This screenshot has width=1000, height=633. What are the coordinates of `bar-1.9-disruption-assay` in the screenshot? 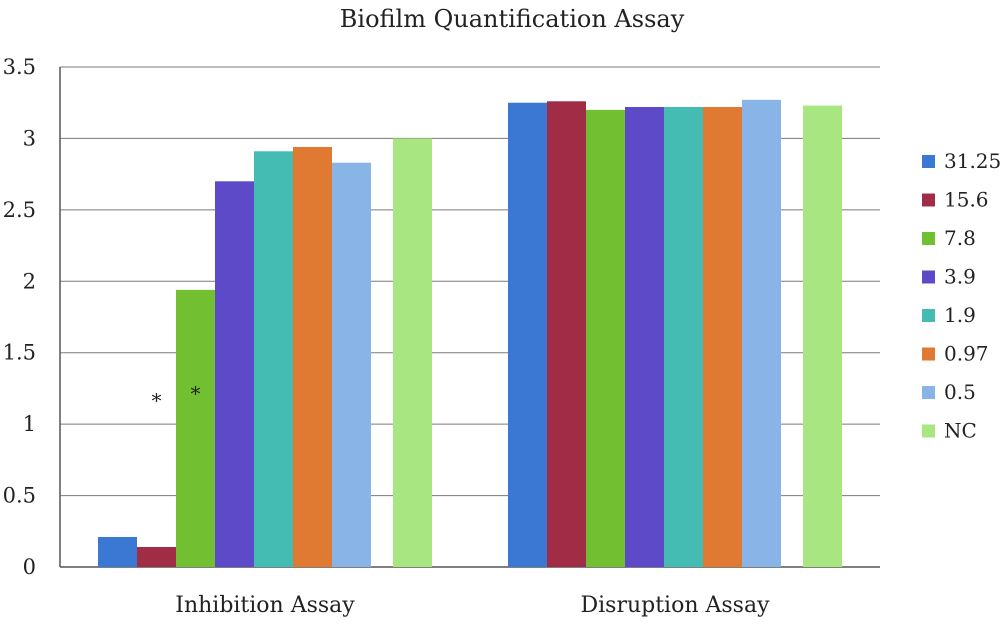 It's located at (683, 337).